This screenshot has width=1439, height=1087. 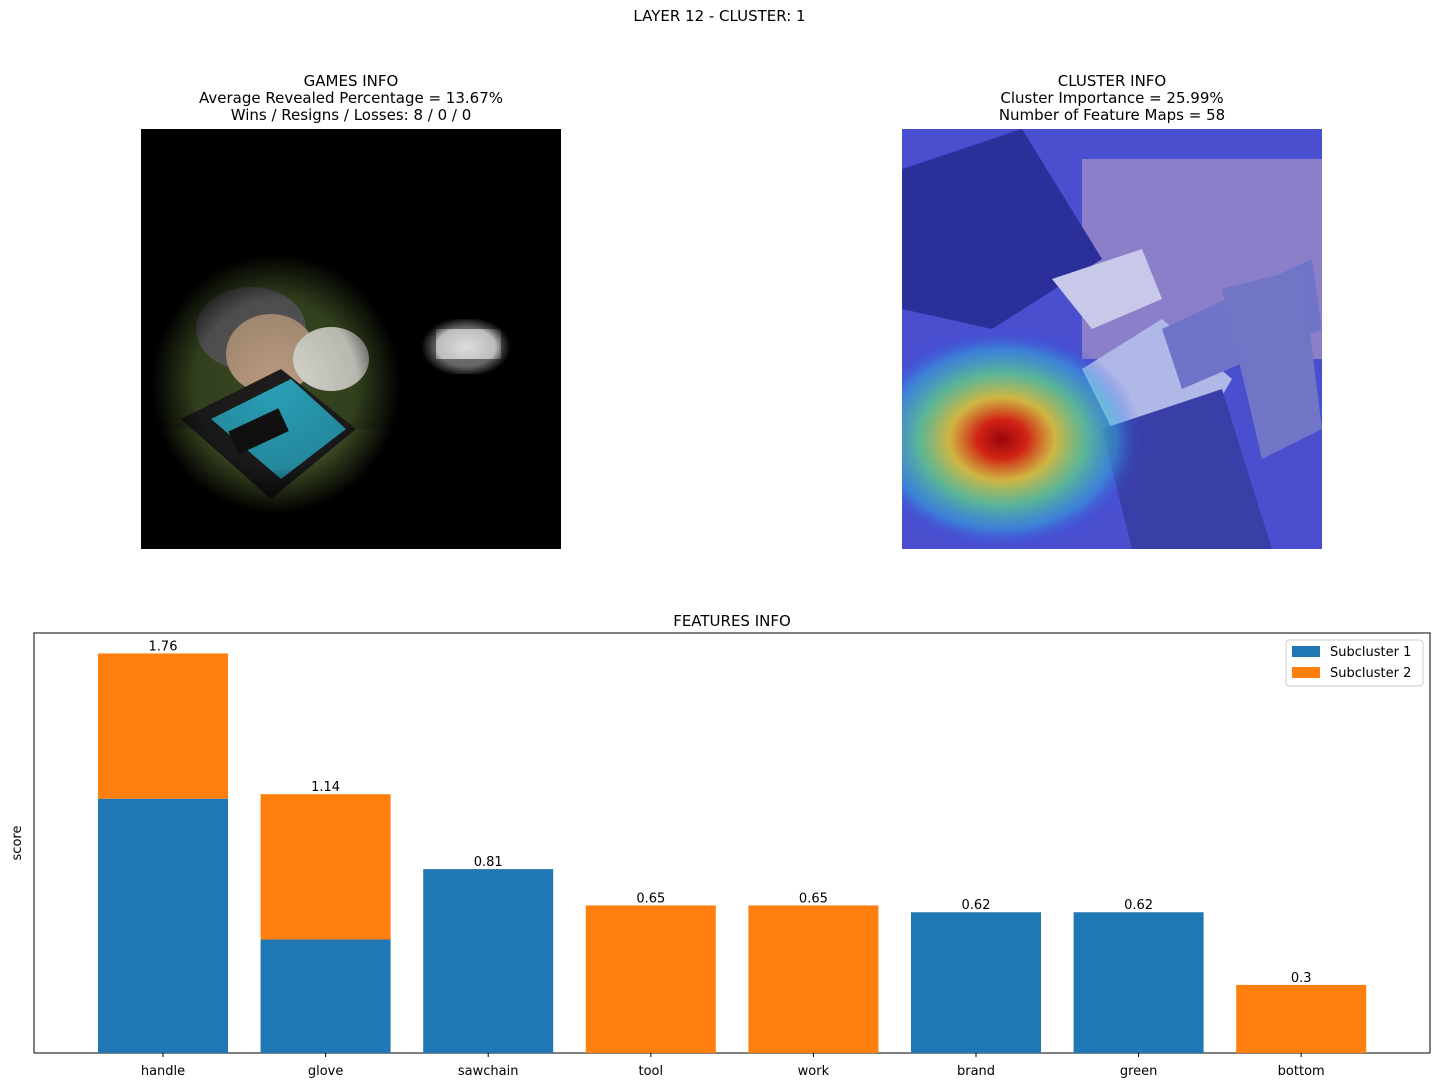 I want to click on games-info-heading: GAMES INFO, so click(x=351, y=81).